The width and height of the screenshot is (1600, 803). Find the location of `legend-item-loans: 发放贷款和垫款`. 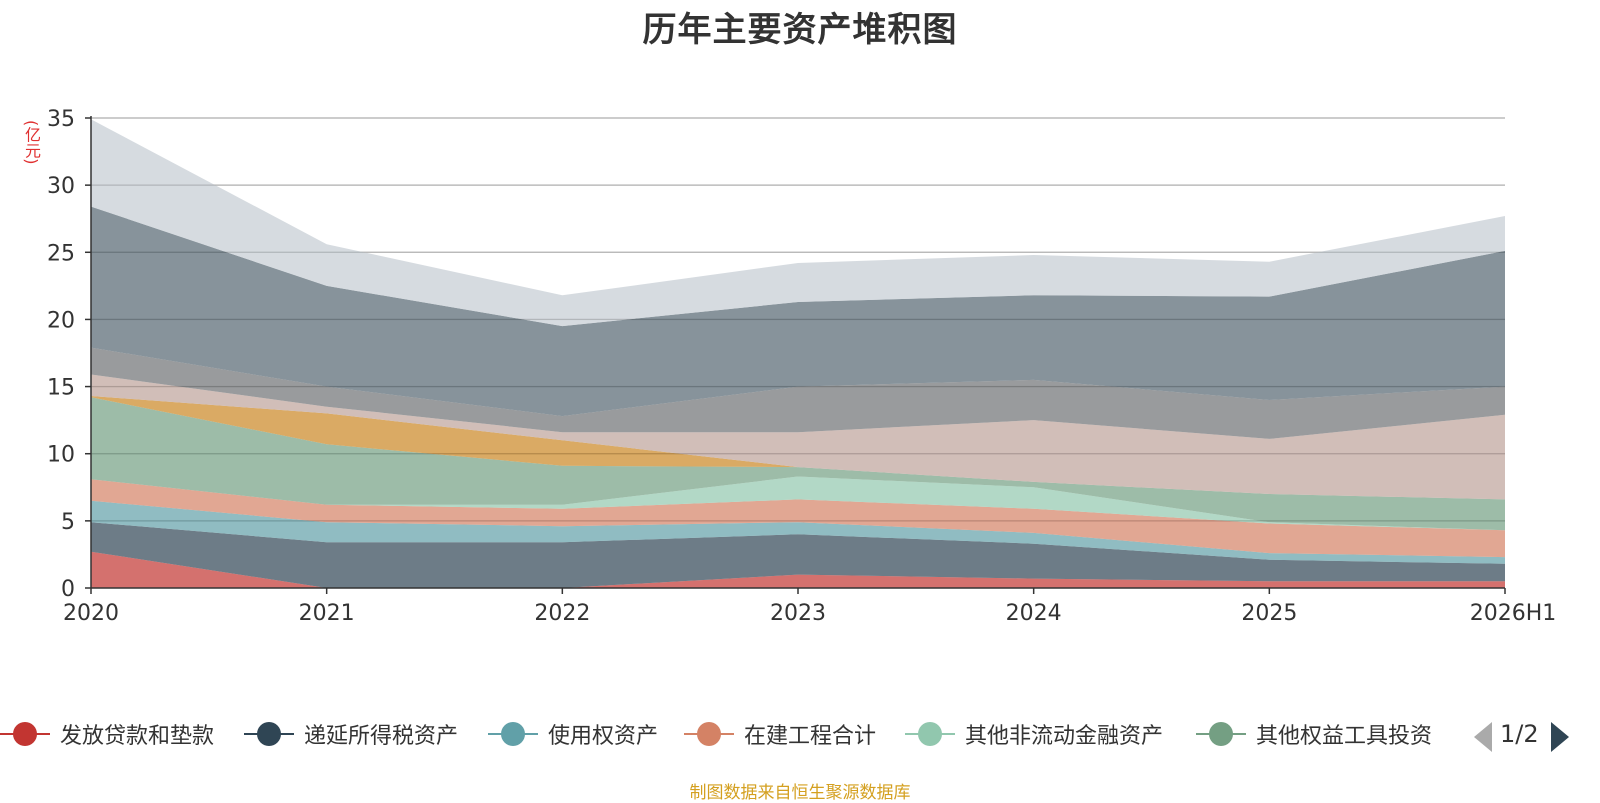

legend-item-loans: 发放贷款和垫款 is located at coordinates (107, 734).